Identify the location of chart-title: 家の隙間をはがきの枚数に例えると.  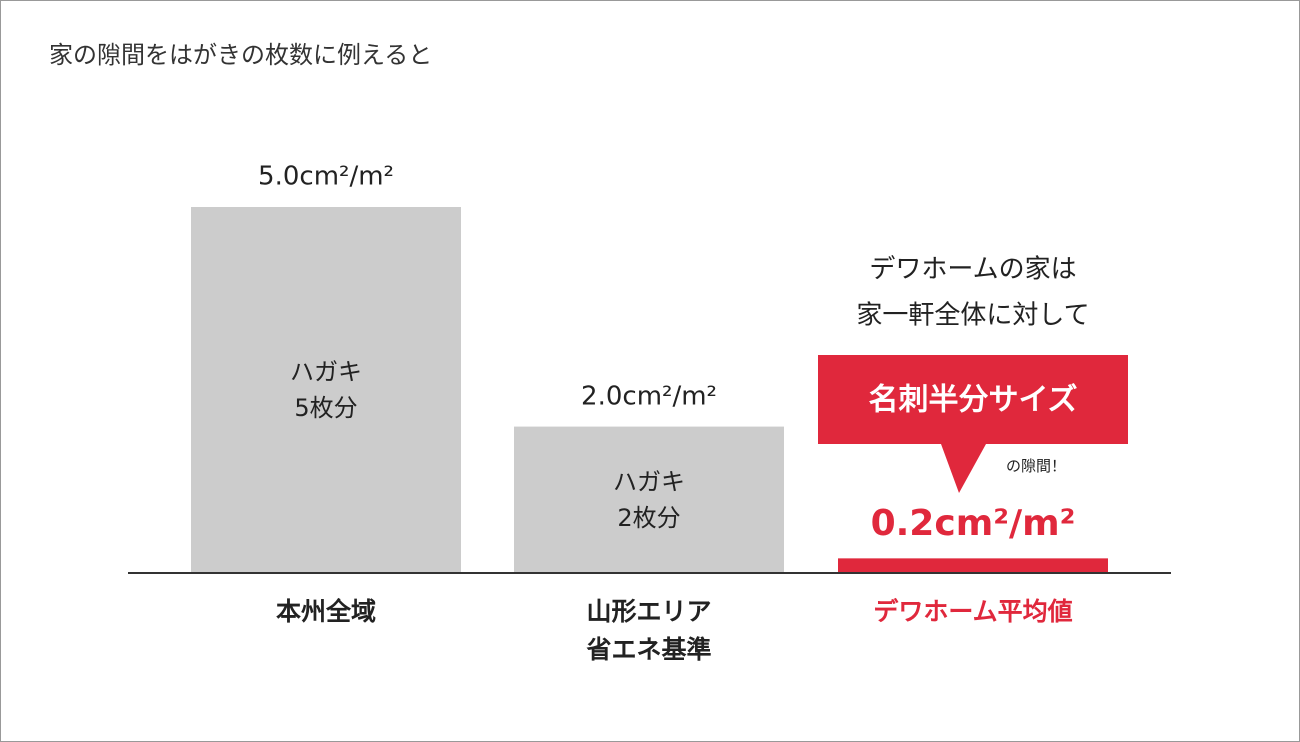
(241, 55).